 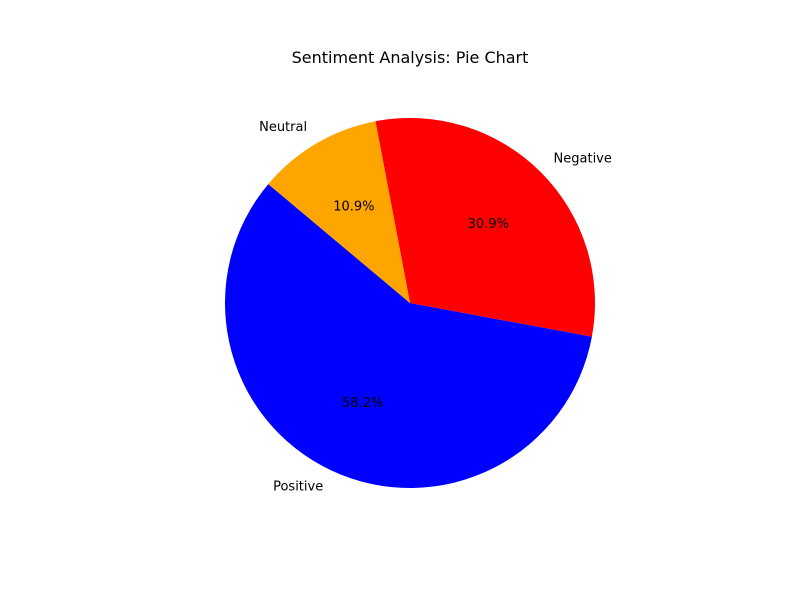 What do you see at coordinates (488, 224) in the screenshot?
I see `slice-percent-negative: 30.9%` at bounding box center [488, 224].